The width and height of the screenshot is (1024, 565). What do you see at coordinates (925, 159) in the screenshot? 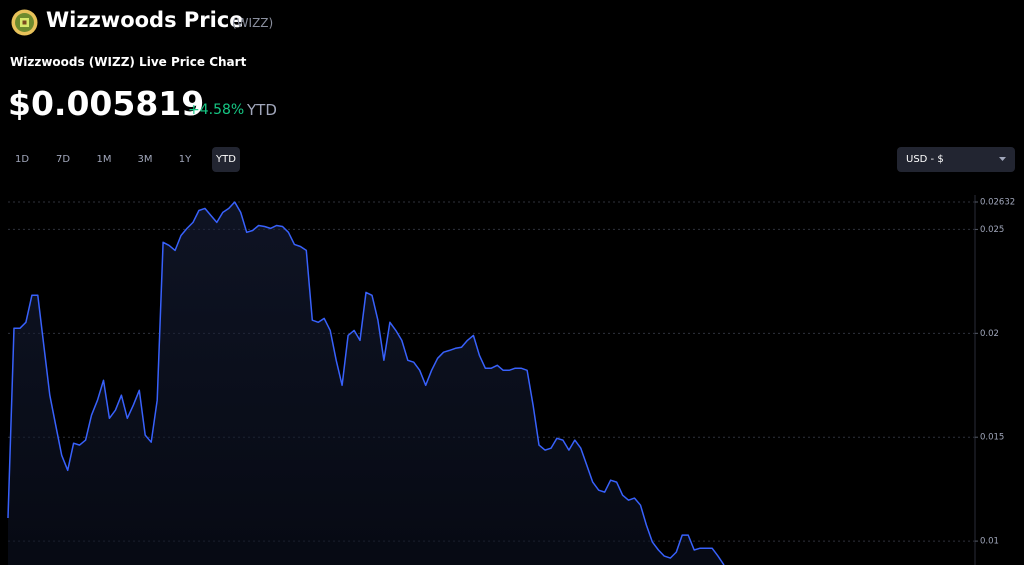
I see `currency-label: USD - $` at bounding box center [925, 159].